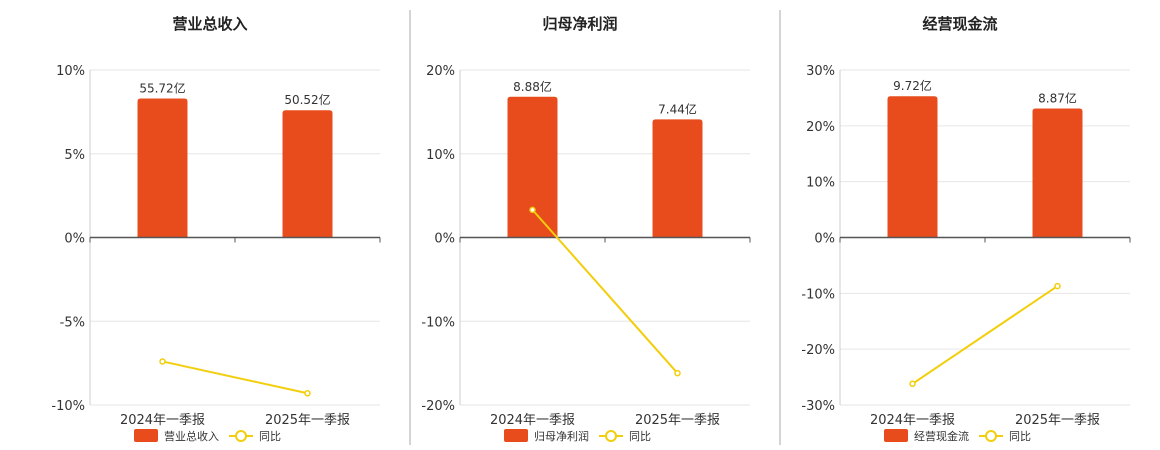 The image size is (1160, 450). What do you see at coordinates (820, 71) in the screenshot?
I see `y-tick-label: 30%` at bounding box center [820, 71].